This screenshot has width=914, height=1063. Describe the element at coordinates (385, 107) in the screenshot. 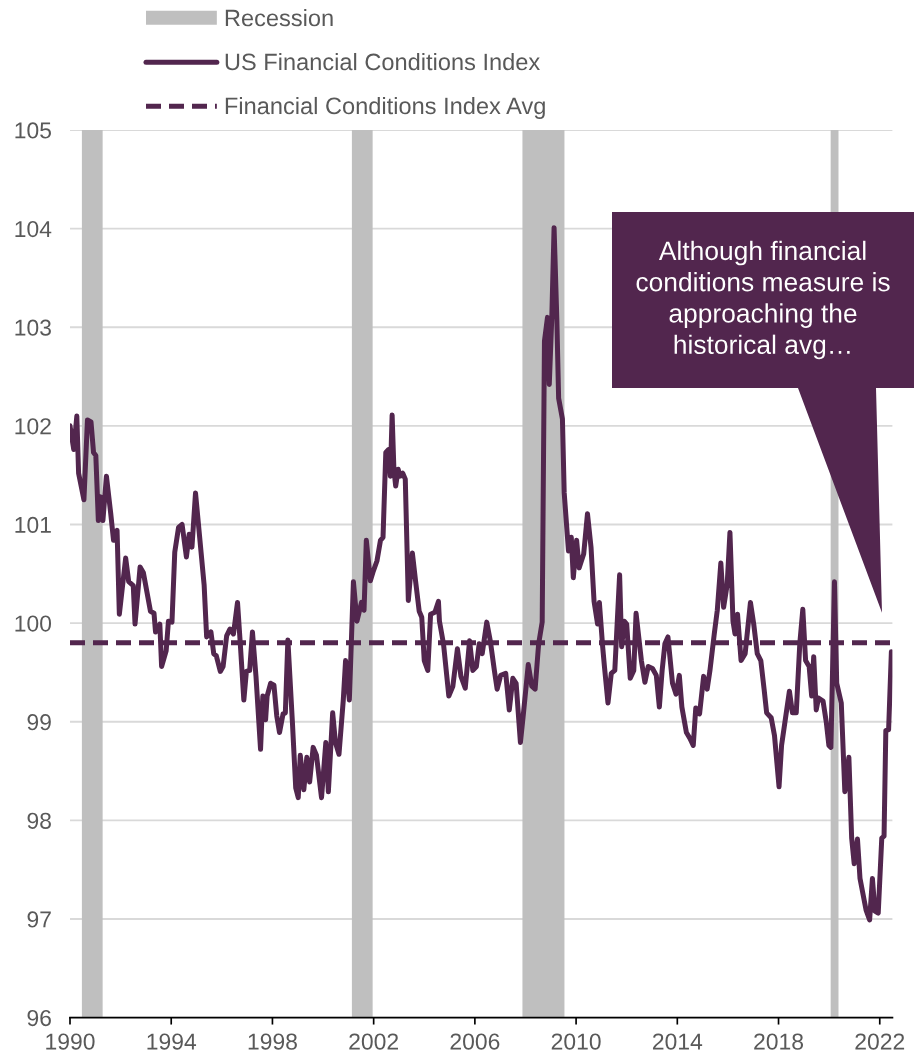

I see `legend-label: Financial Conditions Index Avg` at that location.